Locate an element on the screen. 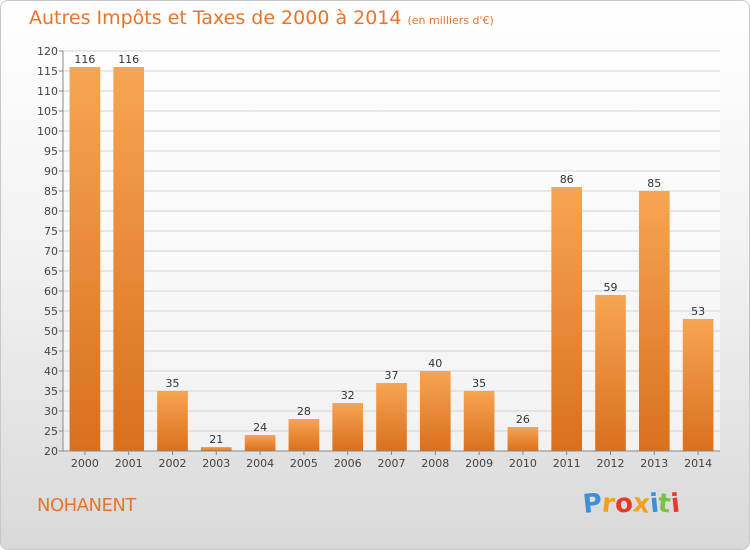  place-name: NOHANENT is located at coordinates (86, 505).